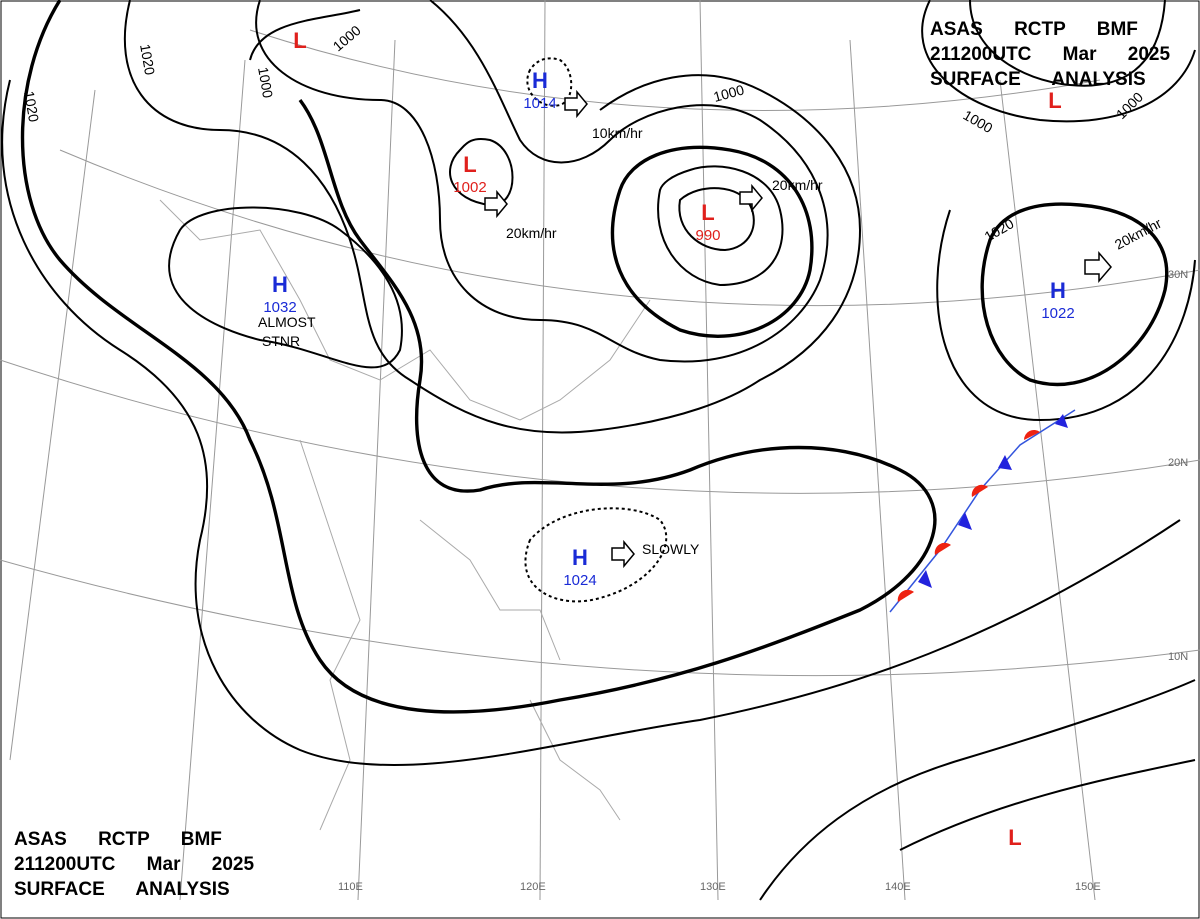  Describe the element at coordinates (982, 511) in the screenshot. I see `stationary-front` at that location.